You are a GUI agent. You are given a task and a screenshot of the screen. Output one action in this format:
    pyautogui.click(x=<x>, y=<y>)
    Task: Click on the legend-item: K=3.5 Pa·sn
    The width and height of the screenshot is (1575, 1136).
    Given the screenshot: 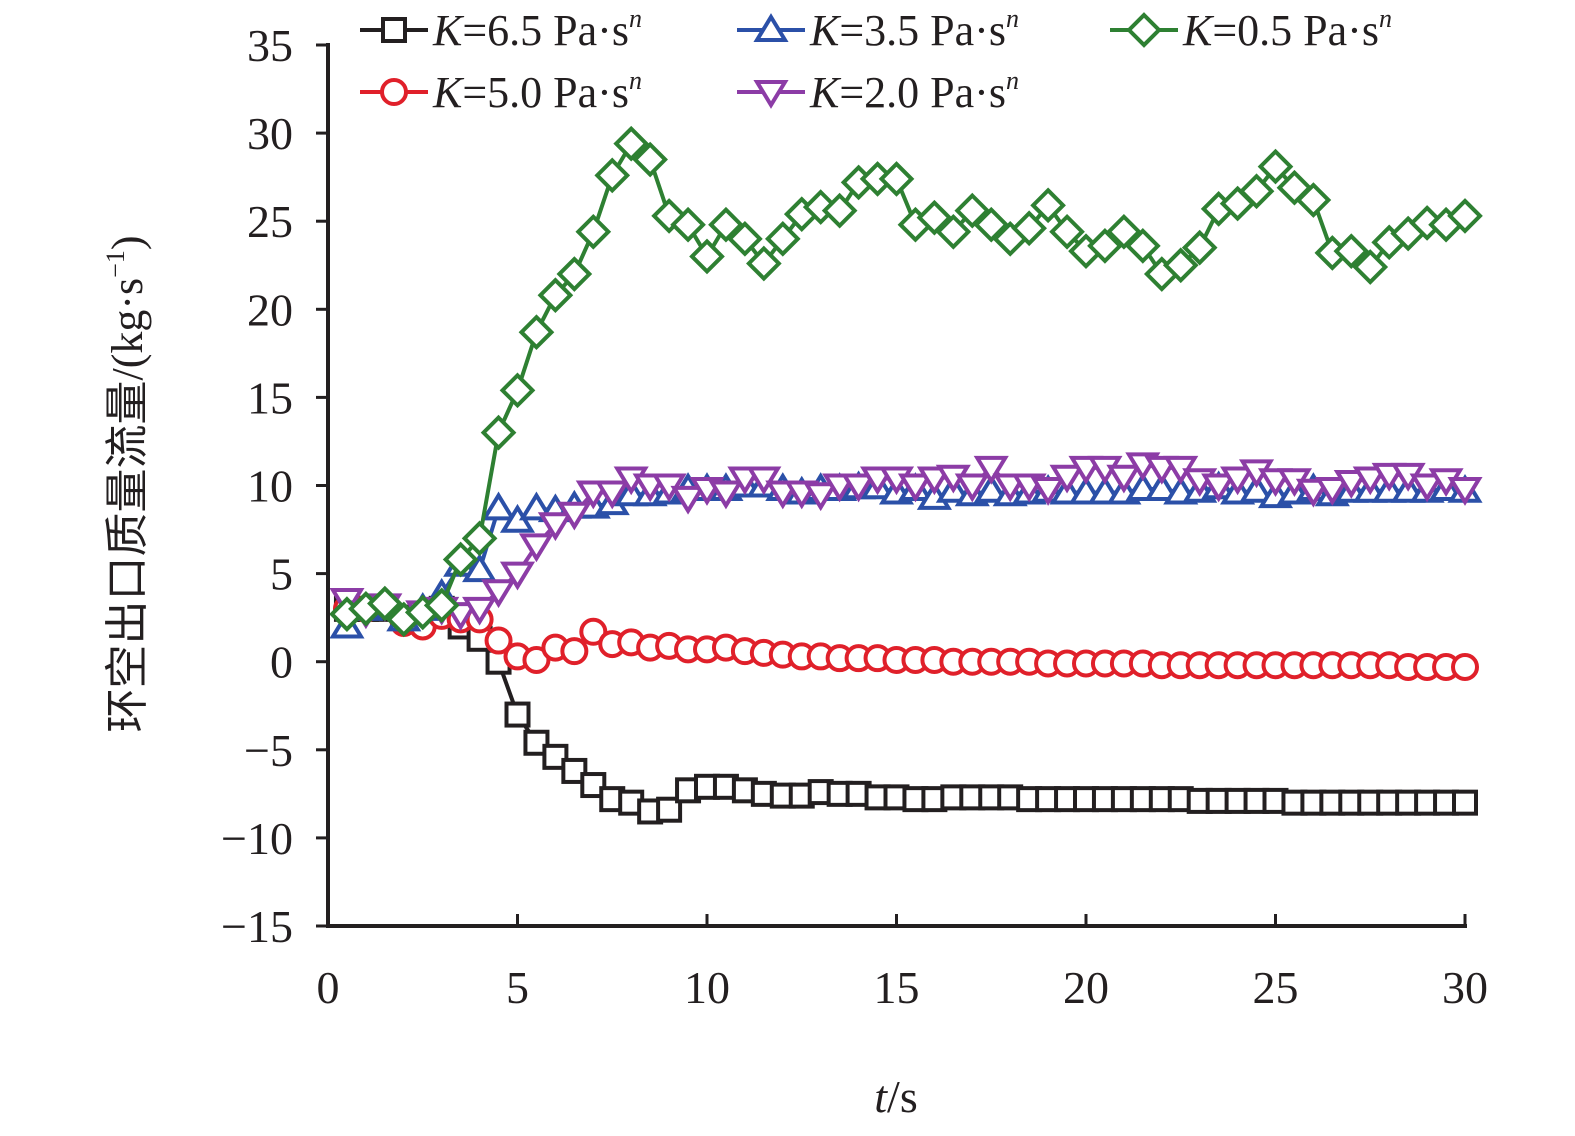 What is the action you would take?
    pyautogui.click(x=878, y=29)
    